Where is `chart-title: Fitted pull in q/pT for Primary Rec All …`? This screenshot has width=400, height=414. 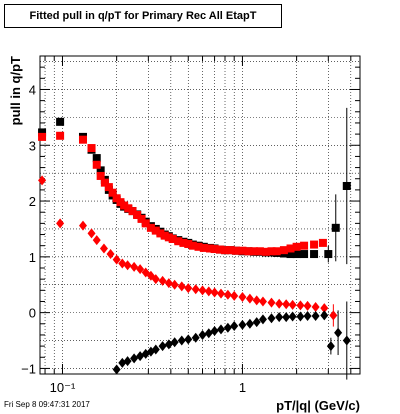
chart-title: Fitted pull in q/pT for Primary Rec All … is located at coordinates (143, 16).